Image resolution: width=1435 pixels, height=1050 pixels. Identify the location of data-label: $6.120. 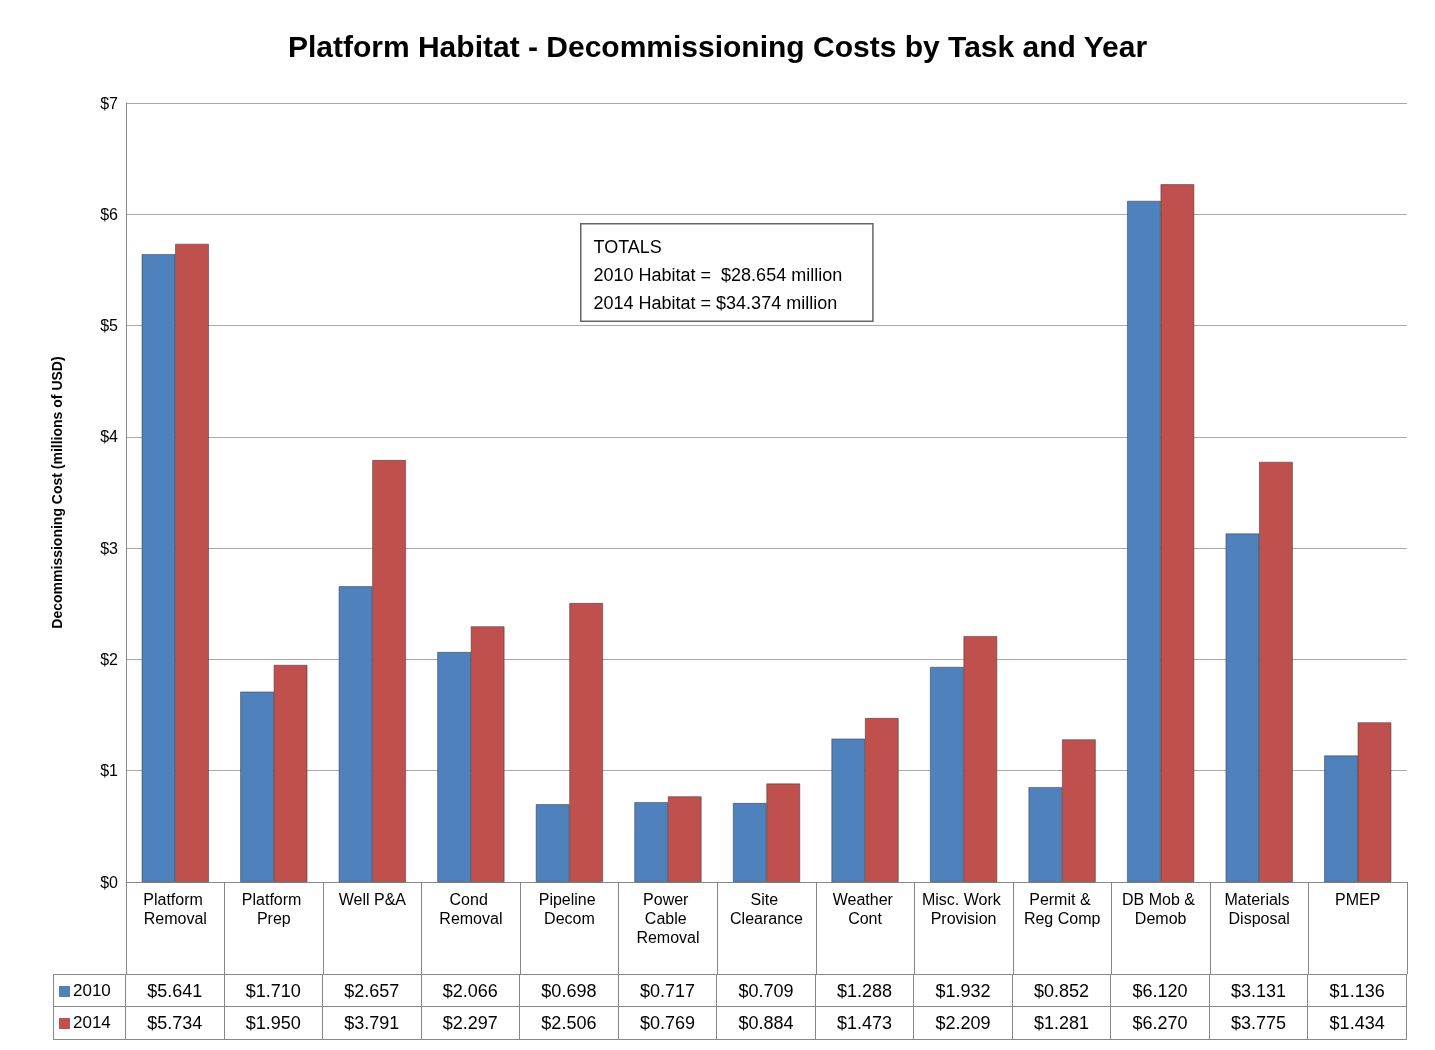
(1160, 991).